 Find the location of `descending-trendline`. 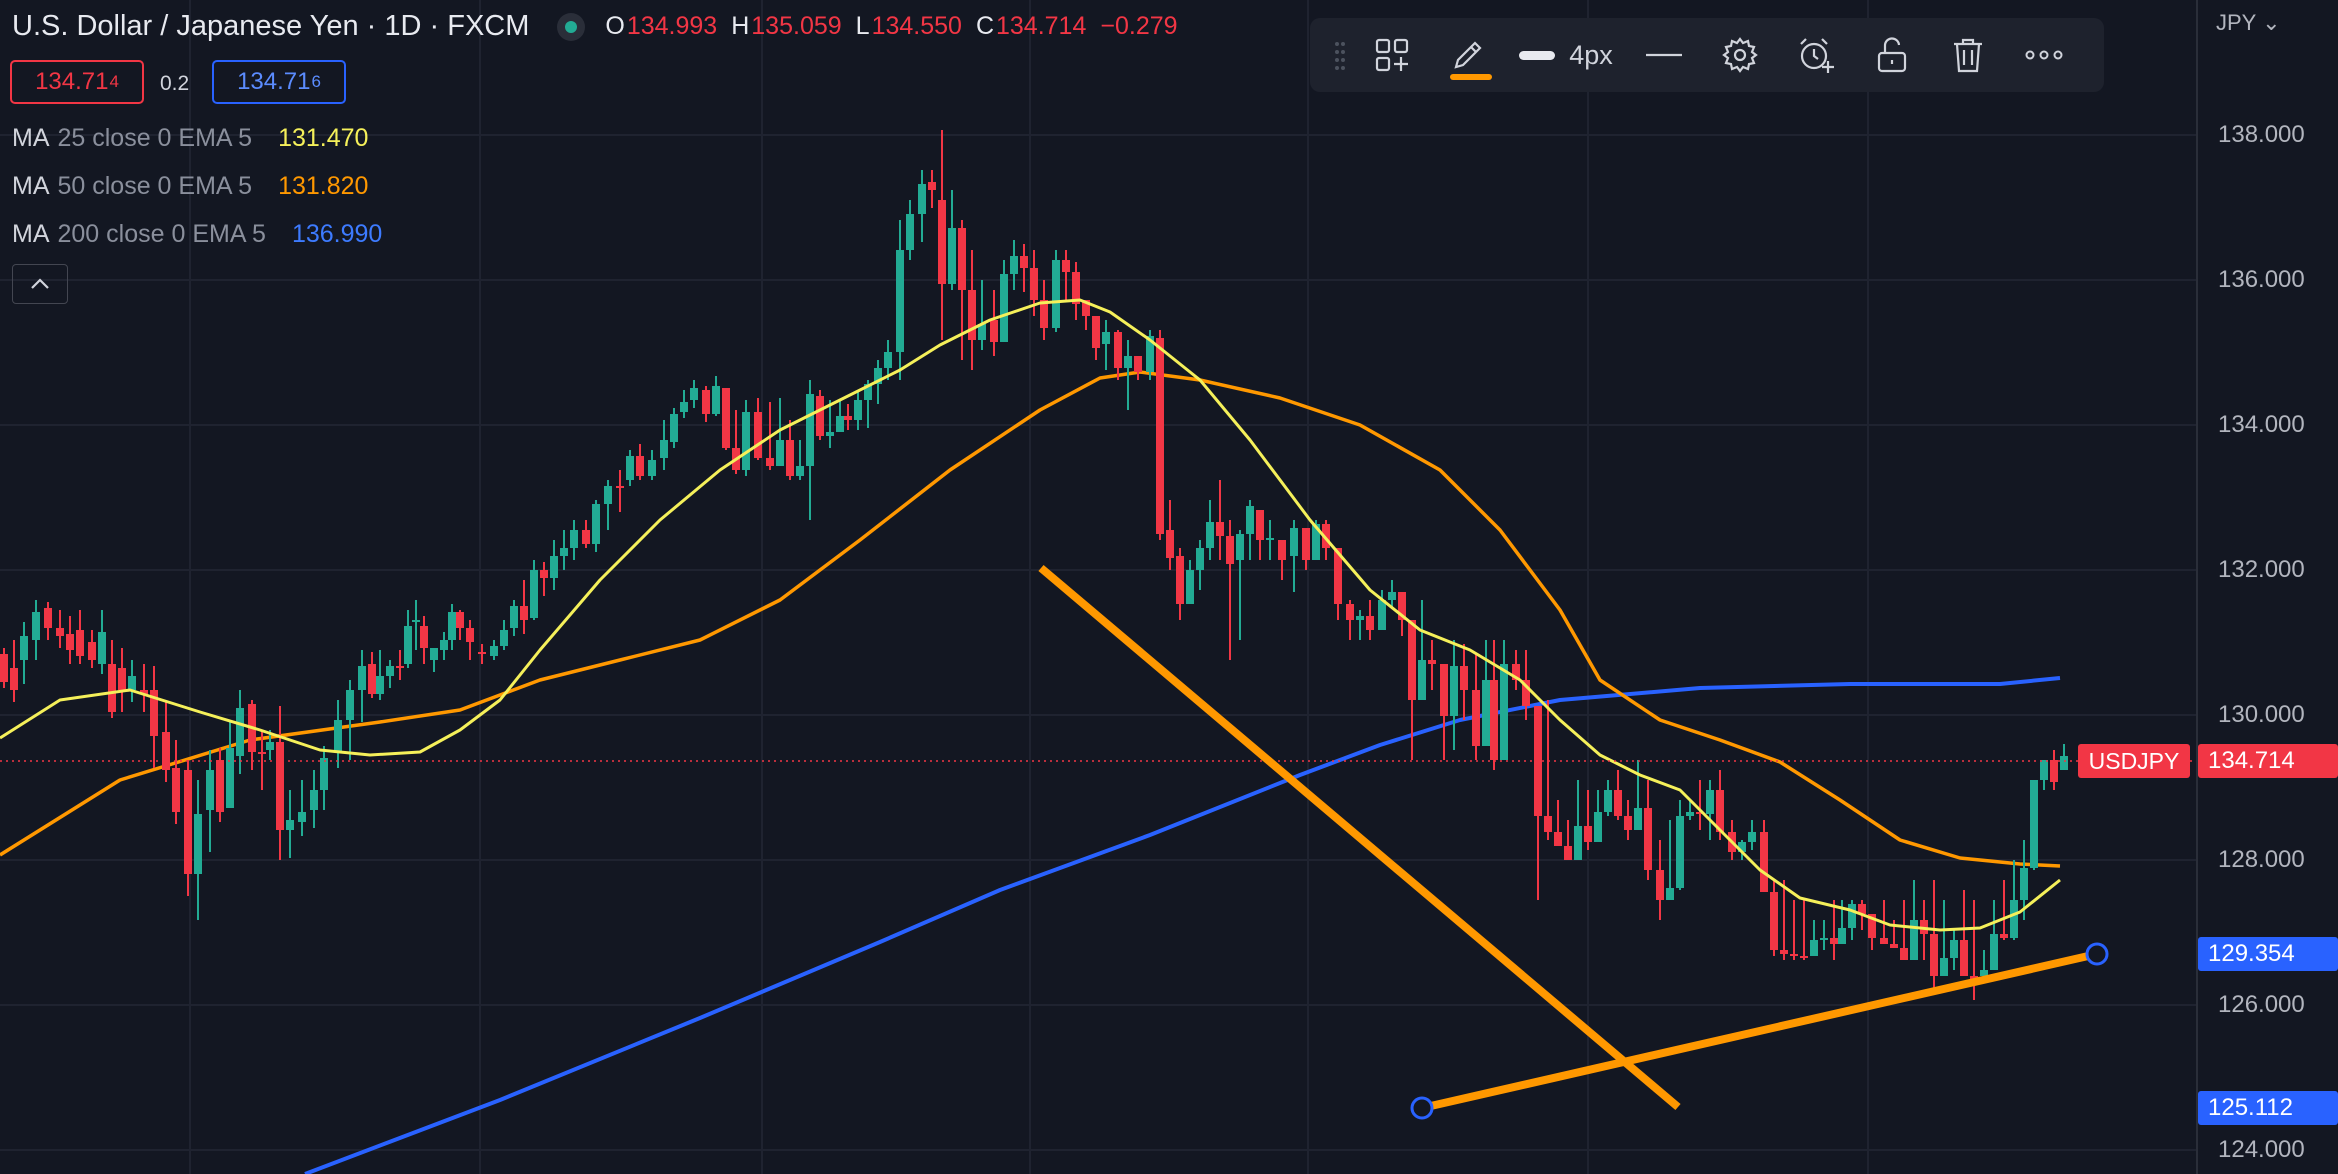

descending-trendline is located at coordinates (1359, 837).